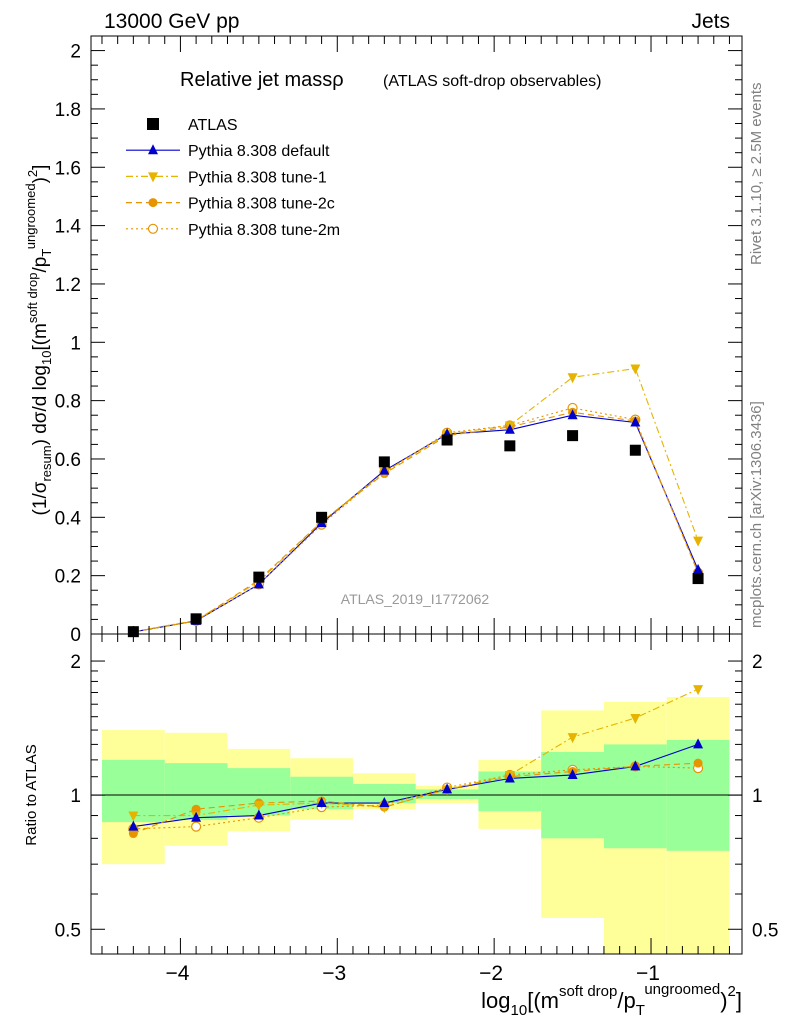  I want to click on main-y-tick-label: 1.2, so click(68, 285).